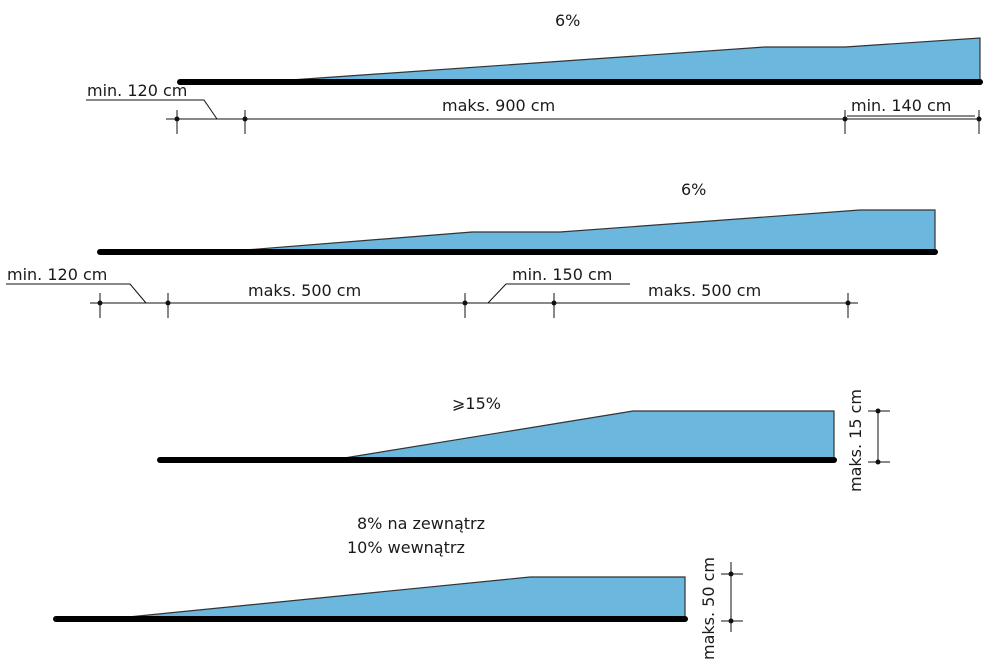 Image resolution: width=985 pixels, height=662 pixels. Describe the element at coordinates (396, 598) in the screenshot. I see `ramp-4-slope` at that location.